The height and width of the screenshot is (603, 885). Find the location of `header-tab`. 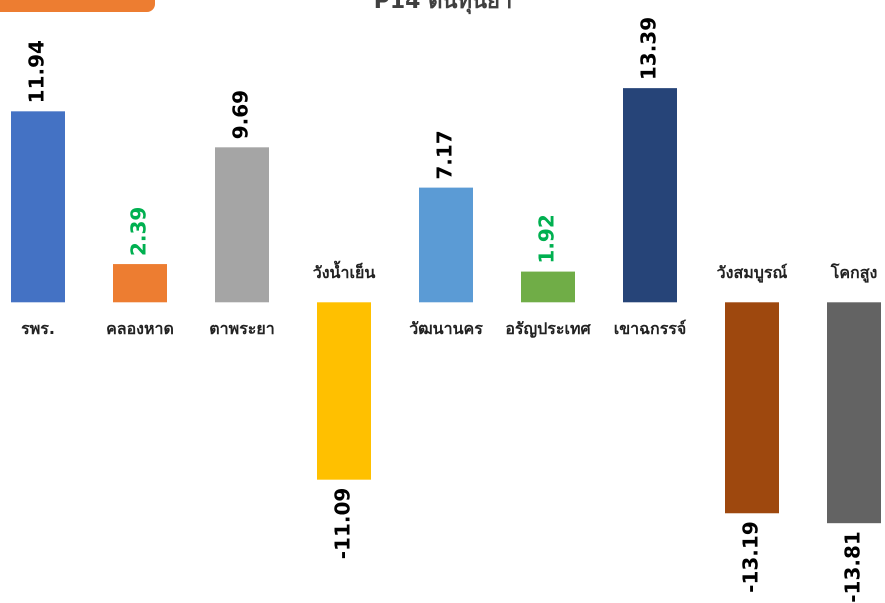

header-tab is located at coordinates (77, 6).